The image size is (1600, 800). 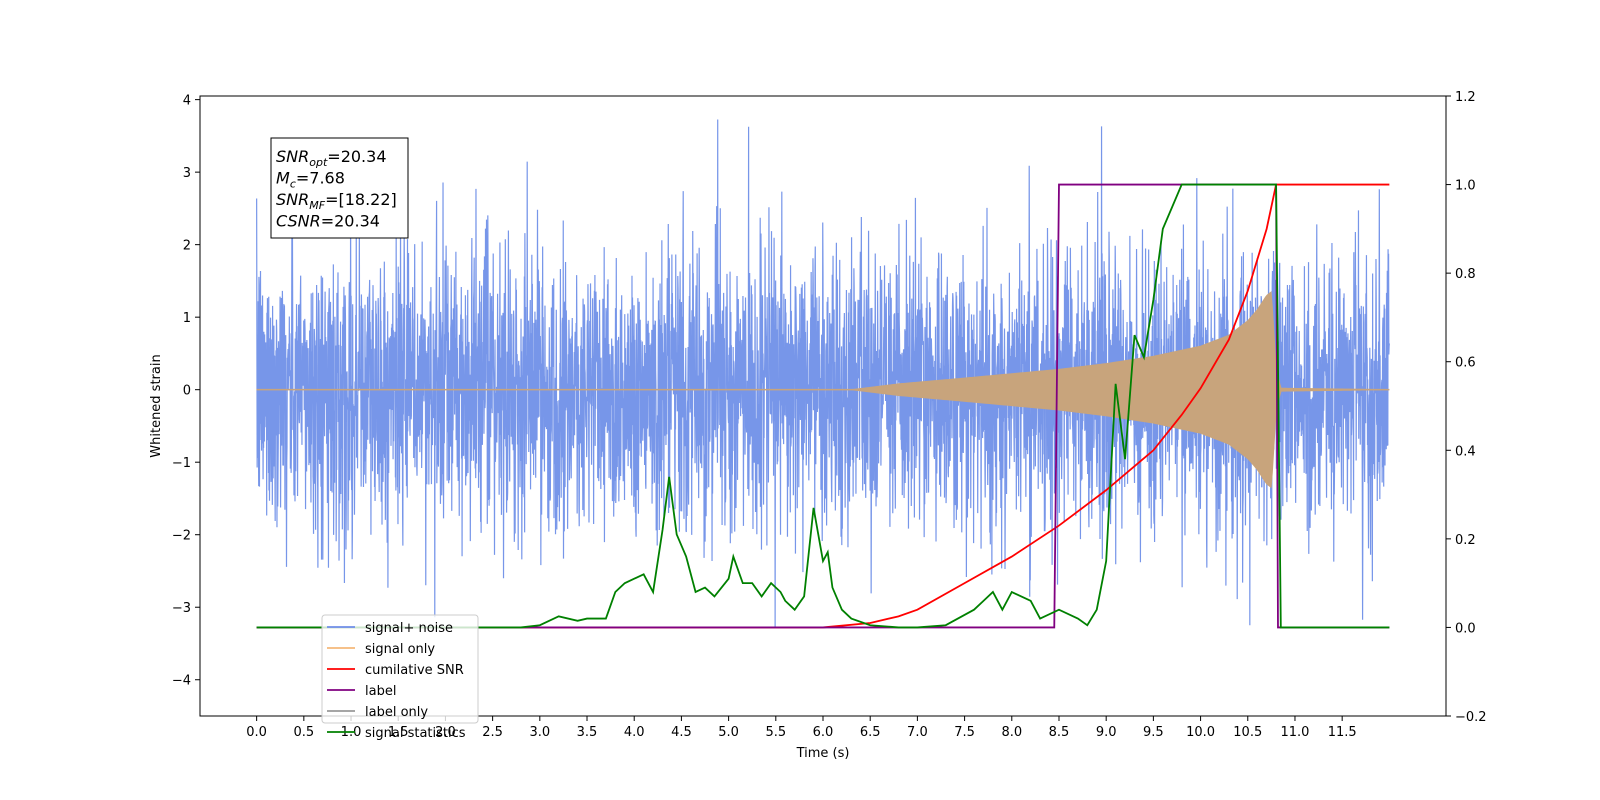 What do you see at coordinates (409, 628) in the screenshot?
I see `legend-label: signal+ noise` at bounding box center [409, 628].